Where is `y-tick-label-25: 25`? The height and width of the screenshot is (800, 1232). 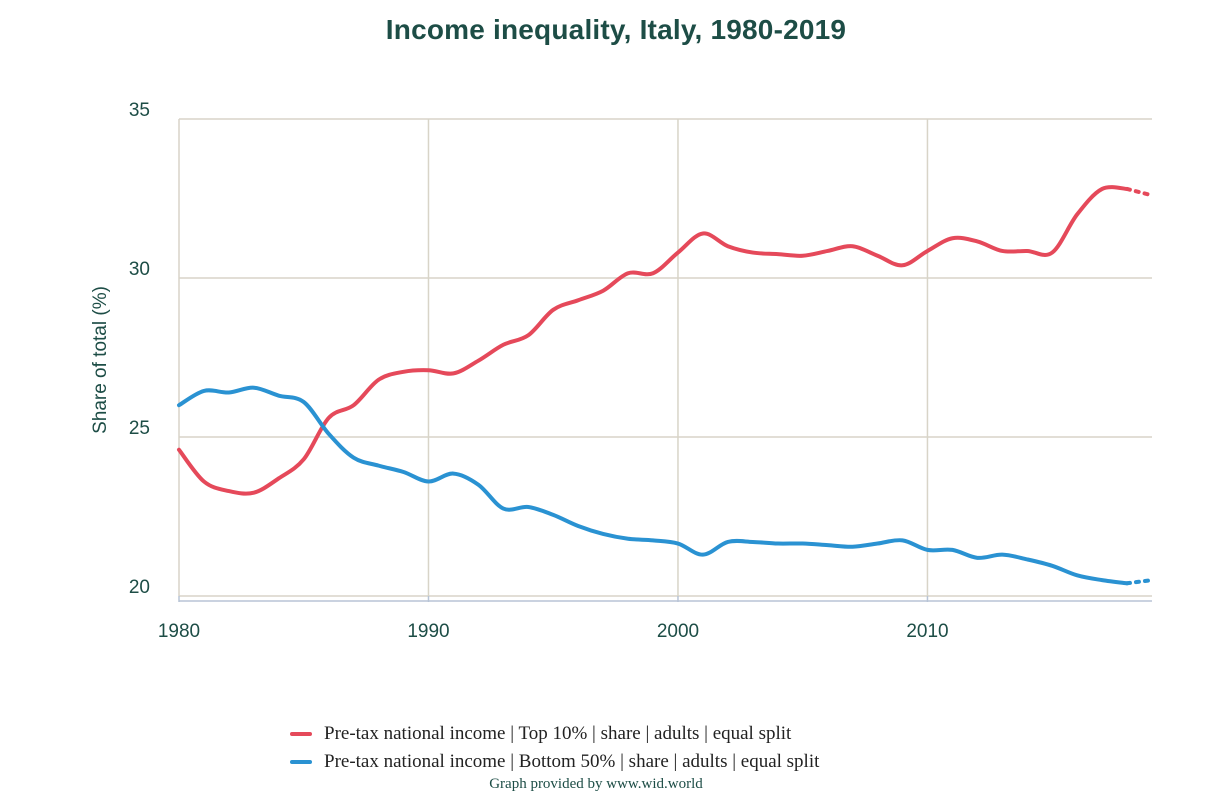 y-tick-label-25: 25 is located at coordinates (139, 428).